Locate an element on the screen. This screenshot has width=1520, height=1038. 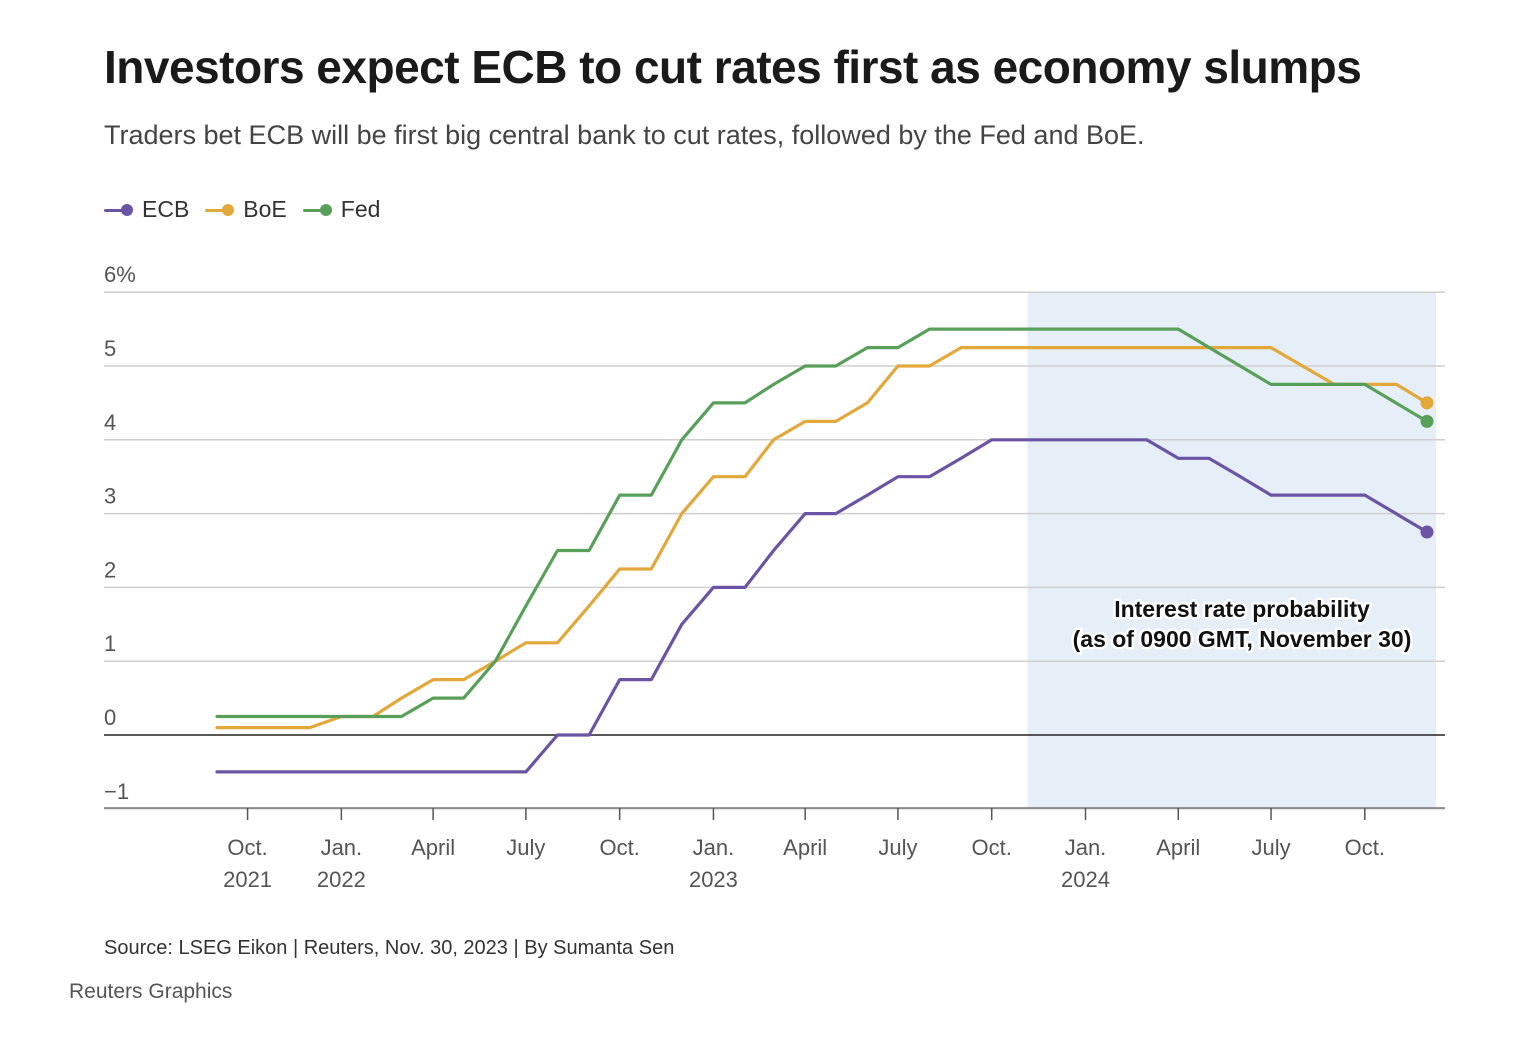
legend-label-fed: Fed is located at coordinates (360, 209).